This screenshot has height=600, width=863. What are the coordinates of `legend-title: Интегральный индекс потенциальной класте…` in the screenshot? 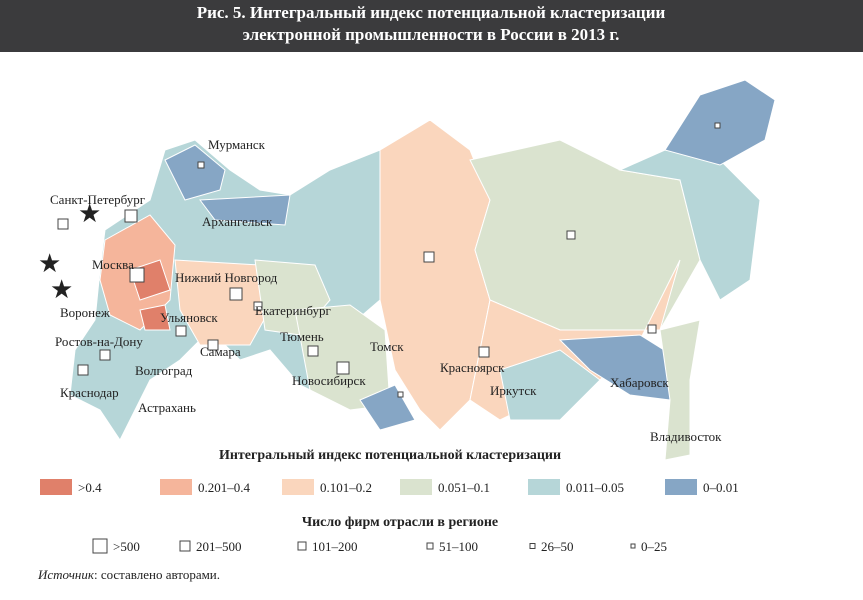 It's located at (390, 455).